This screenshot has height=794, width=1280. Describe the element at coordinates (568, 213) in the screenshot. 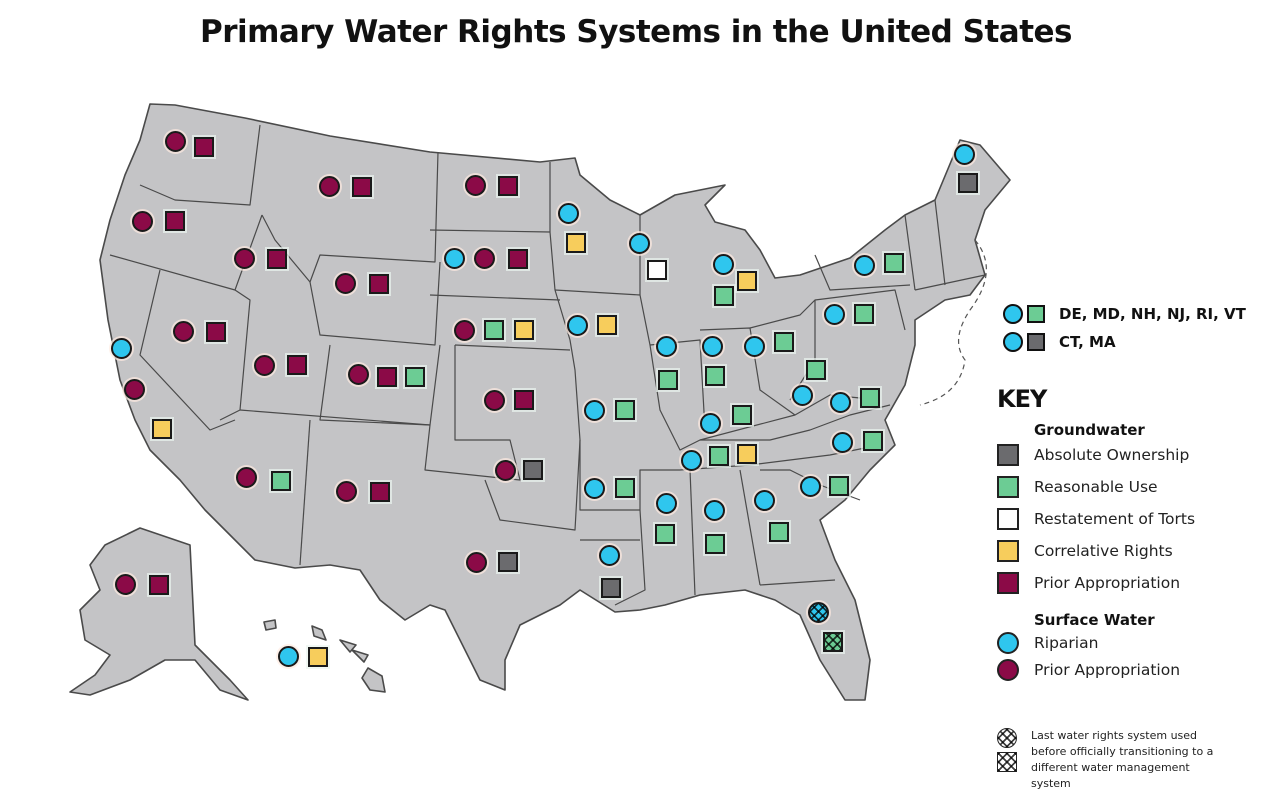

I see `mn-riparian-circle-icon` at that location.